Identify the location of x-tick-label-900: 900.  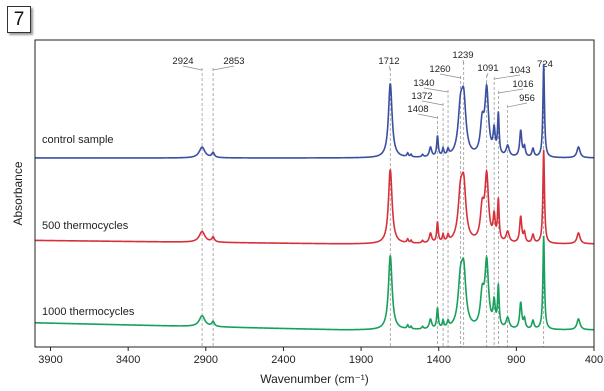
(516, 360).